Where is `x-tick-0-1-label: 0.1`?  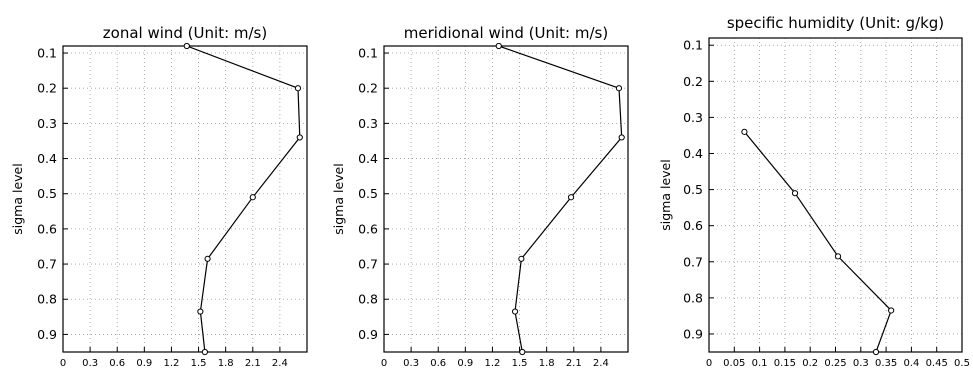
x-tick-0-1-label: 0.1 is located at coordinates (760, 363).